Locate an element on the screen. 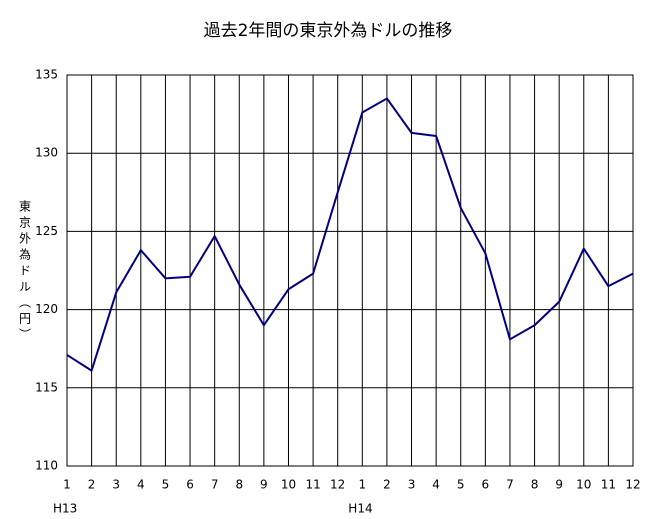 This screenshot has height=519, width=657. x-group-label: H14 is located at coordinates (360, 509).